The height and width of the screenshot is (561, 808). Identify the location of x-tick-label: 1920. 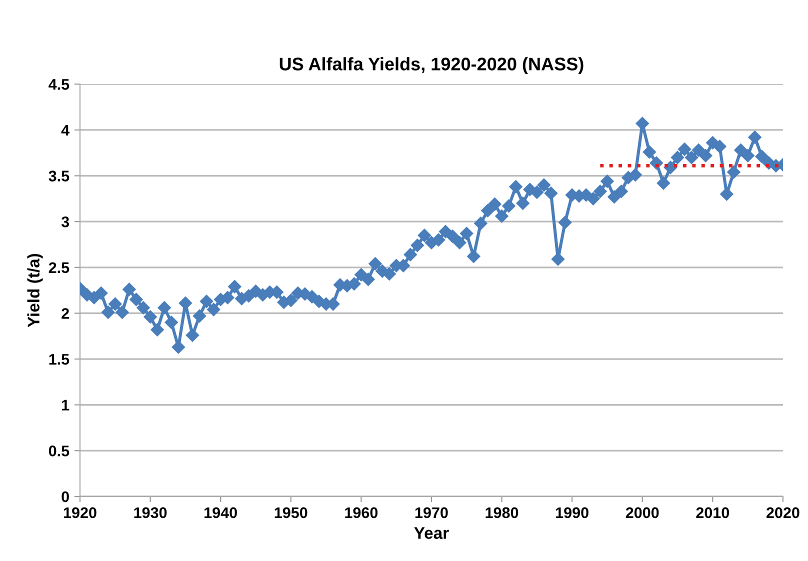
(80, 512).